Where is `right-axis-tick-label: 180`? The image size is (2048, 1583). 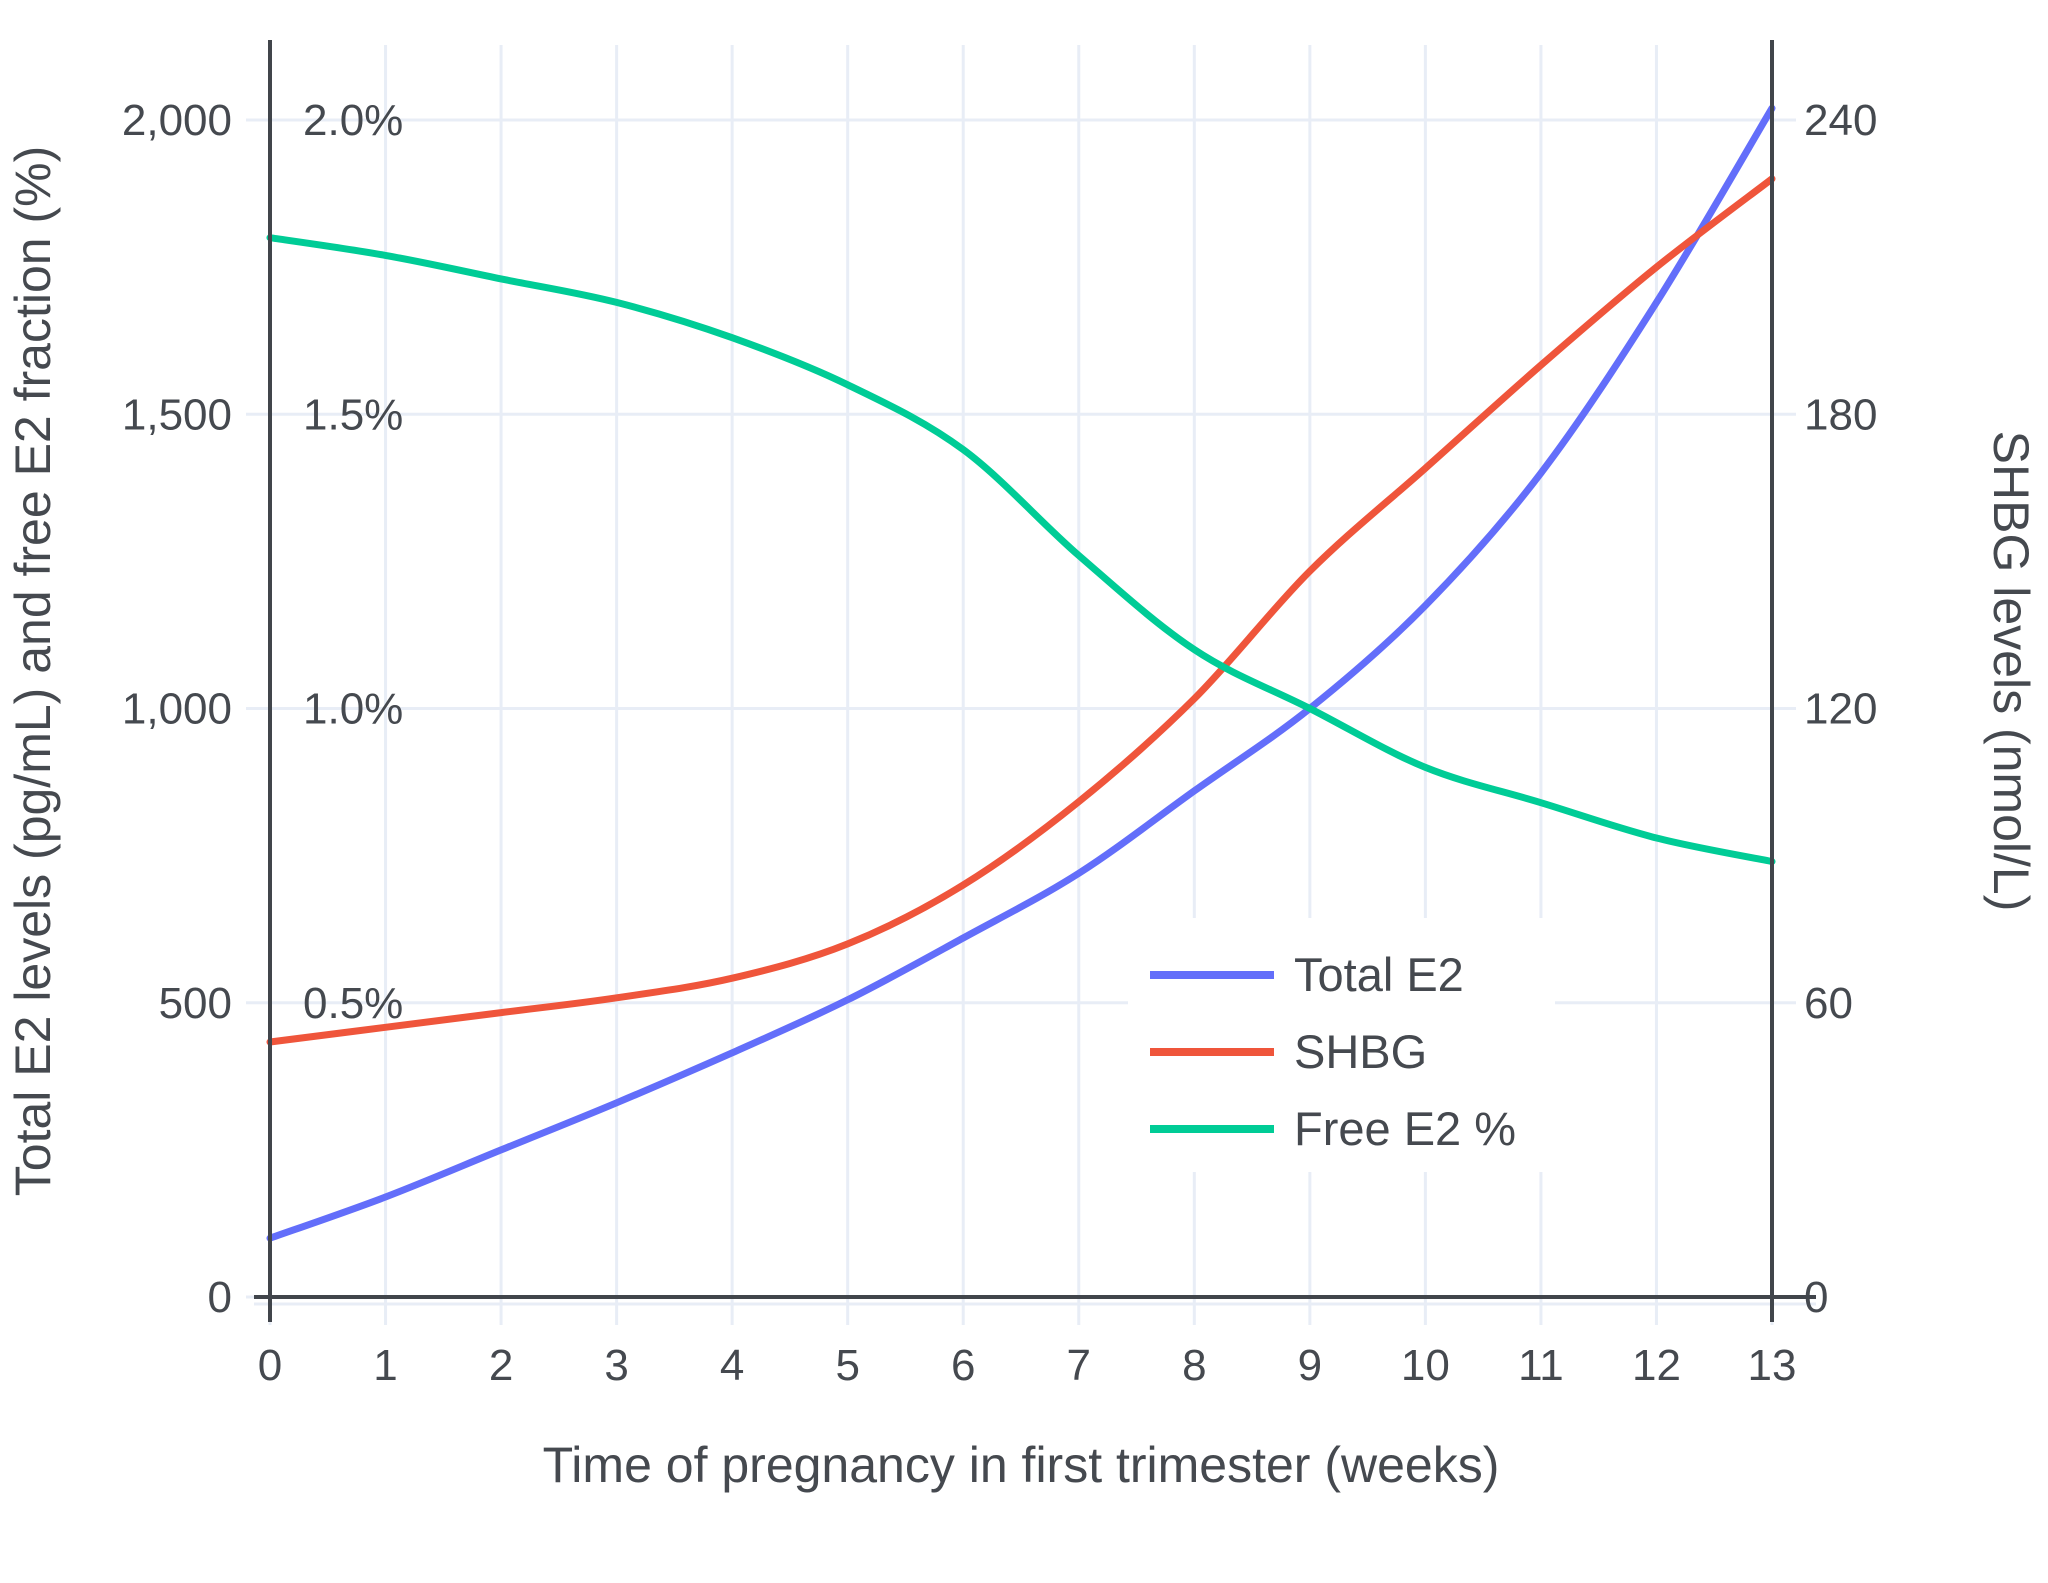 right-axis-tick-label: 180 is located at coordinates (1840, 414).